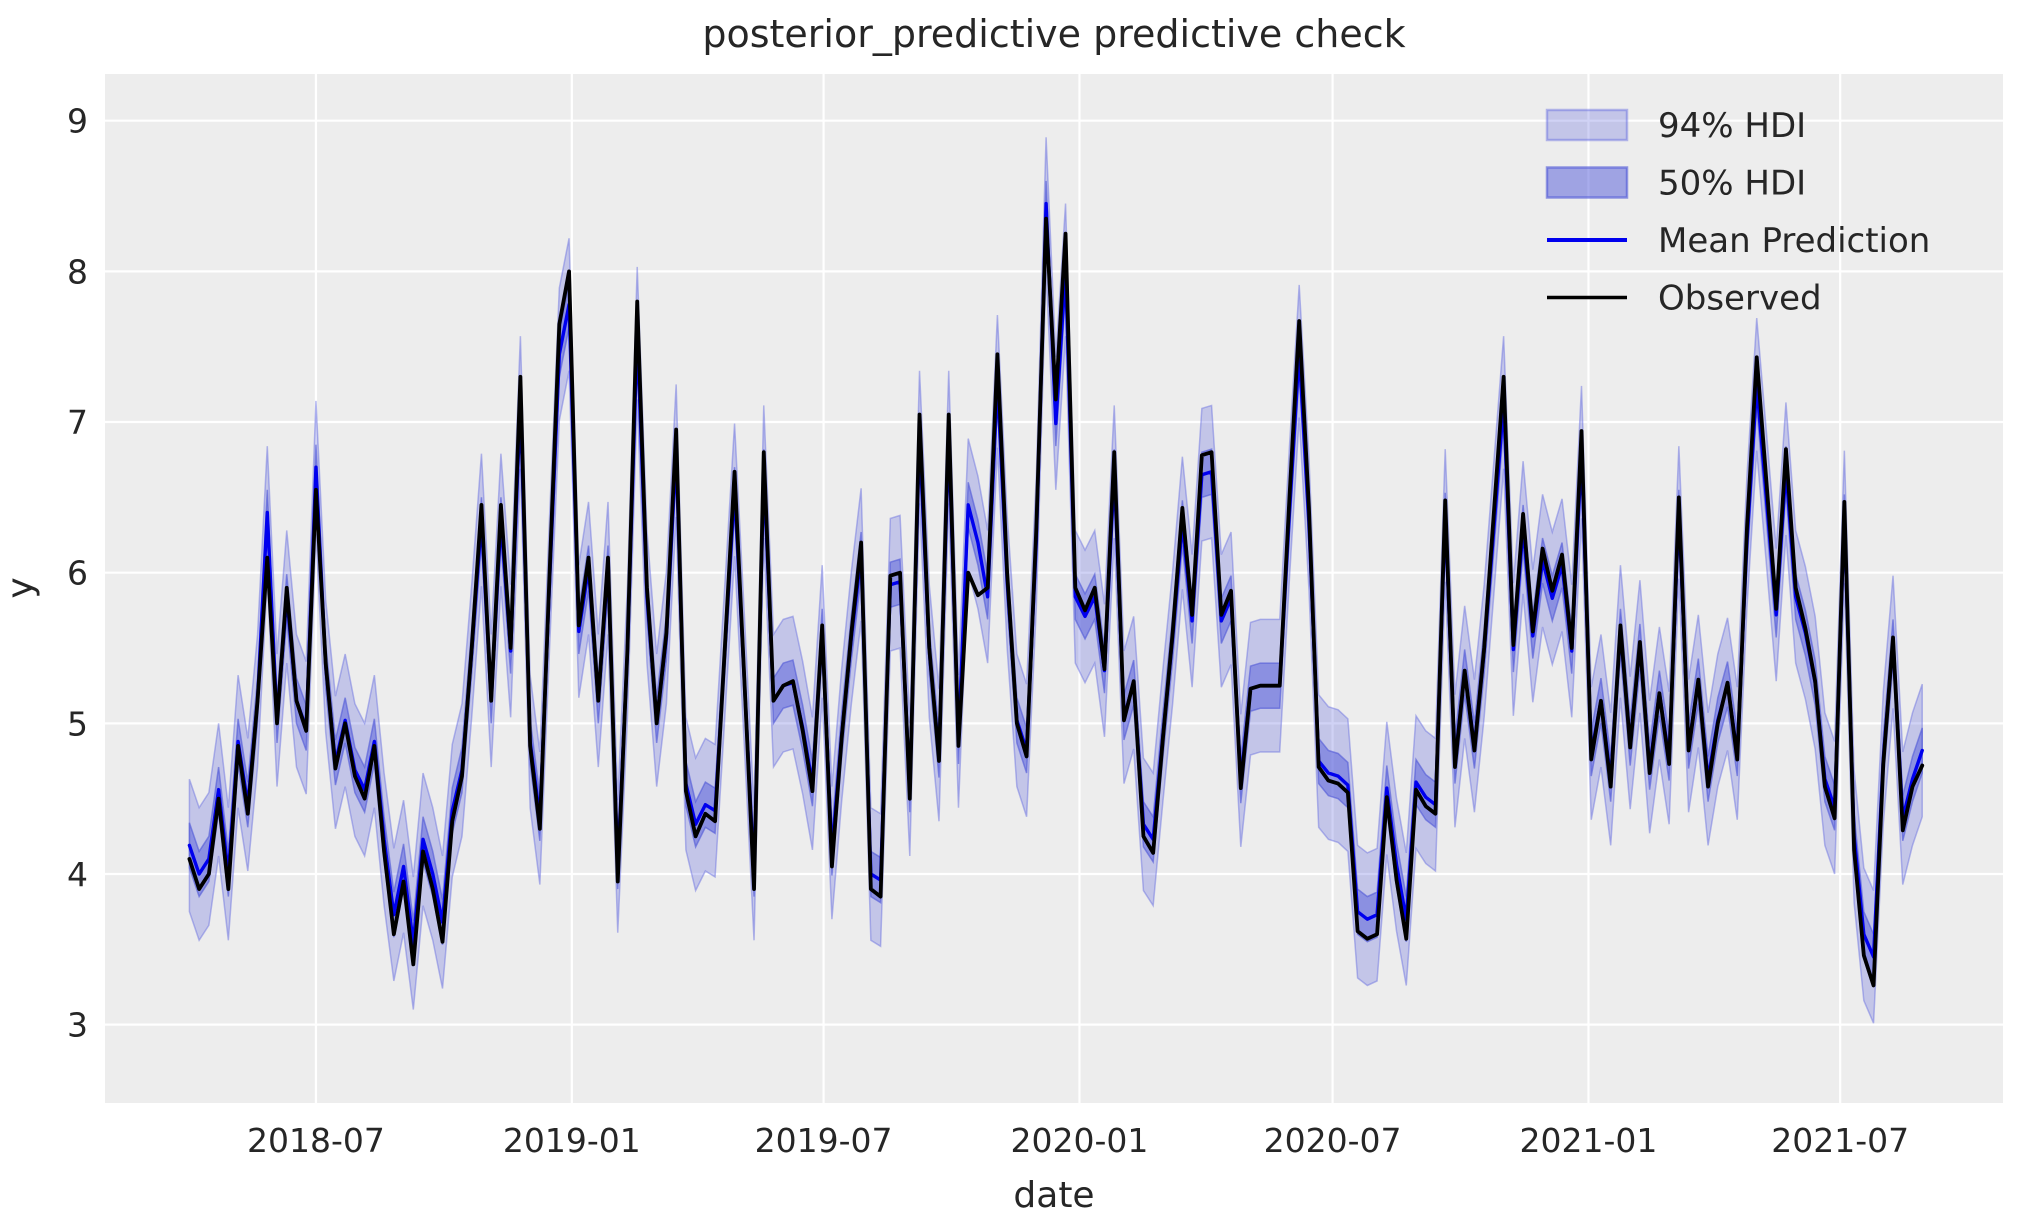 This screenshot has height=1223, width=2023. I want to click on y-tick-label: 6, so click(77, 573).